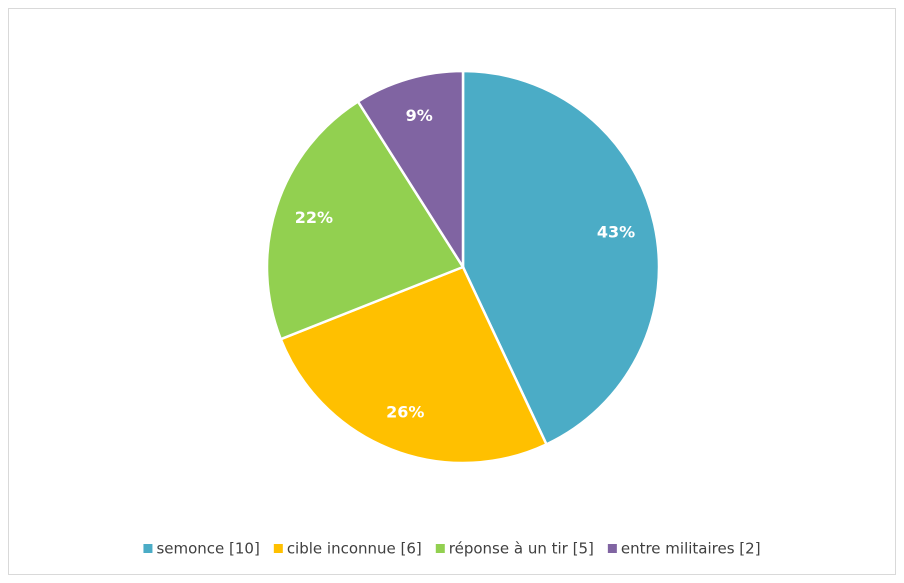  What do you see at coordinates (419, 115) in the screenshot?
I see `data-label: 9%` at bounding box center [419, 115].